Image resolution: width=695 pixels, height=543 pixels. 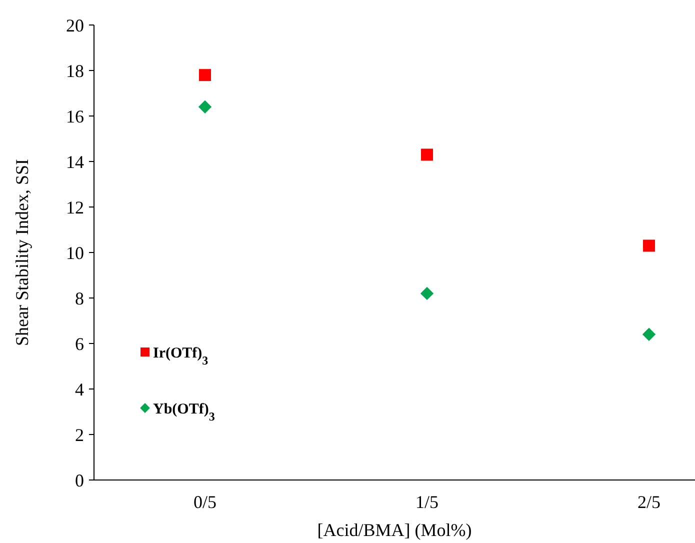 I want to click on legend-label: Ir(OTf)$_{3}$, so click(x=180, y=356).